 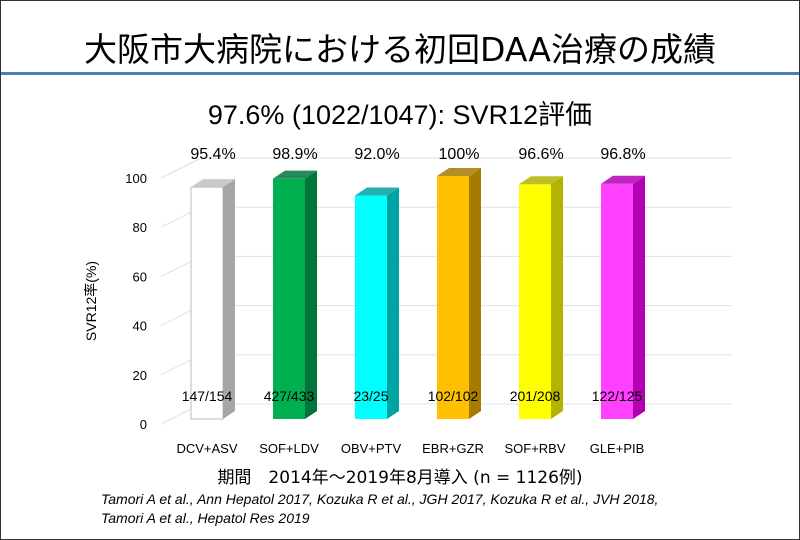 I want to click on x-tick-label: SOF+RBV, so click(x=534, y=448).